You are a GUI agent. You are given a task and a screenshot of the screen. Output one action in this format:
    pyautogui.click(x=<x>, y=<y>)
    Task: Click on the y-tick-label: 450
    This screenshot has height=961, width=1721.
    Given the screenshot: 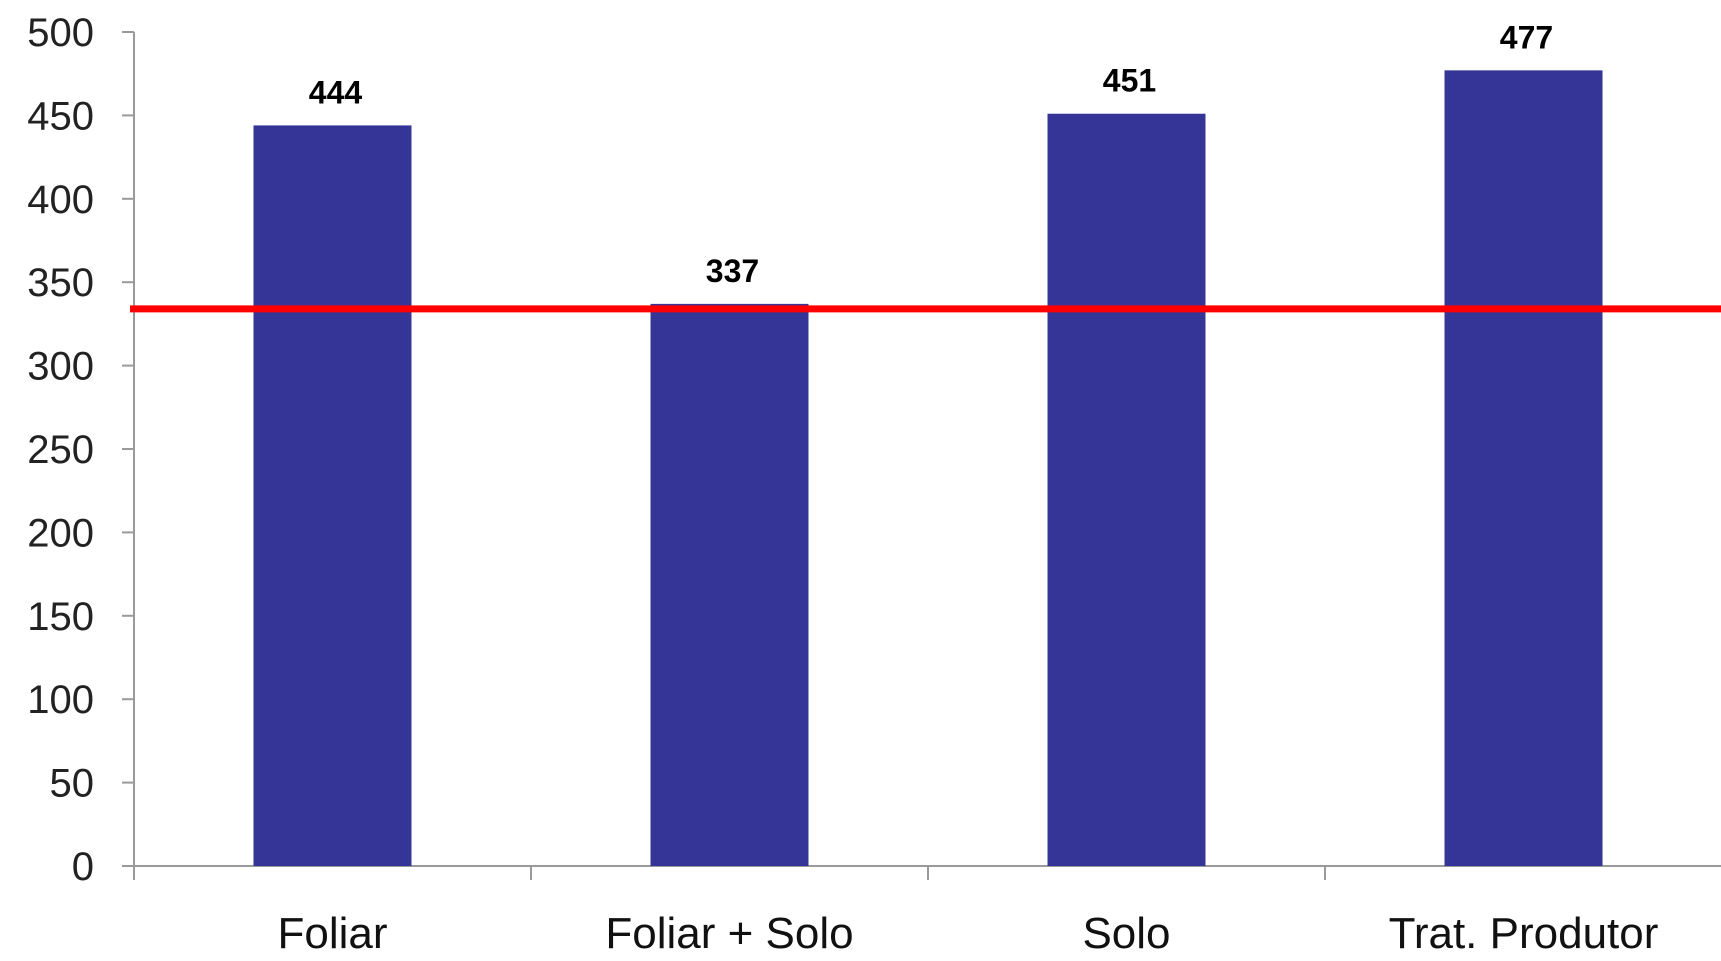 What is the action you would take?
    pyautogui.click(x=60, y=116)
    